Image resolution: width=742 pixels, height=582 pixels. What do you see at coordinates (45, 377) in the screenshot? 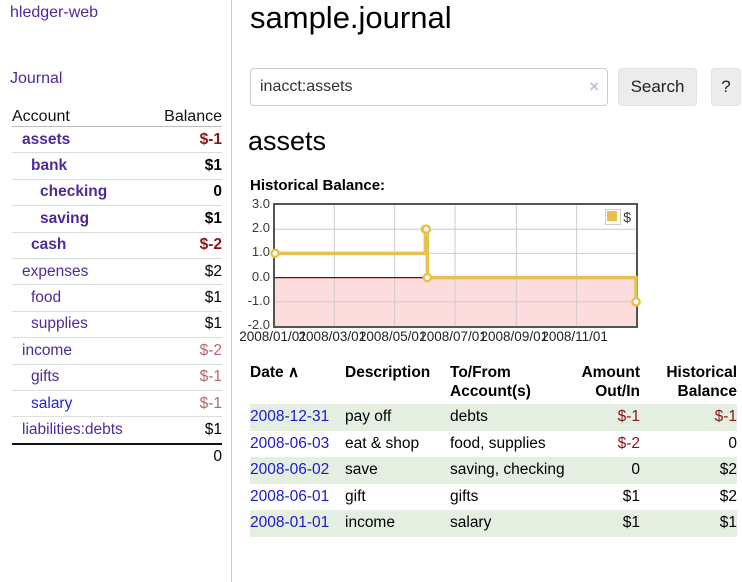
I see `sidebar-account-link: gifts` at bounding box center [45, 377].